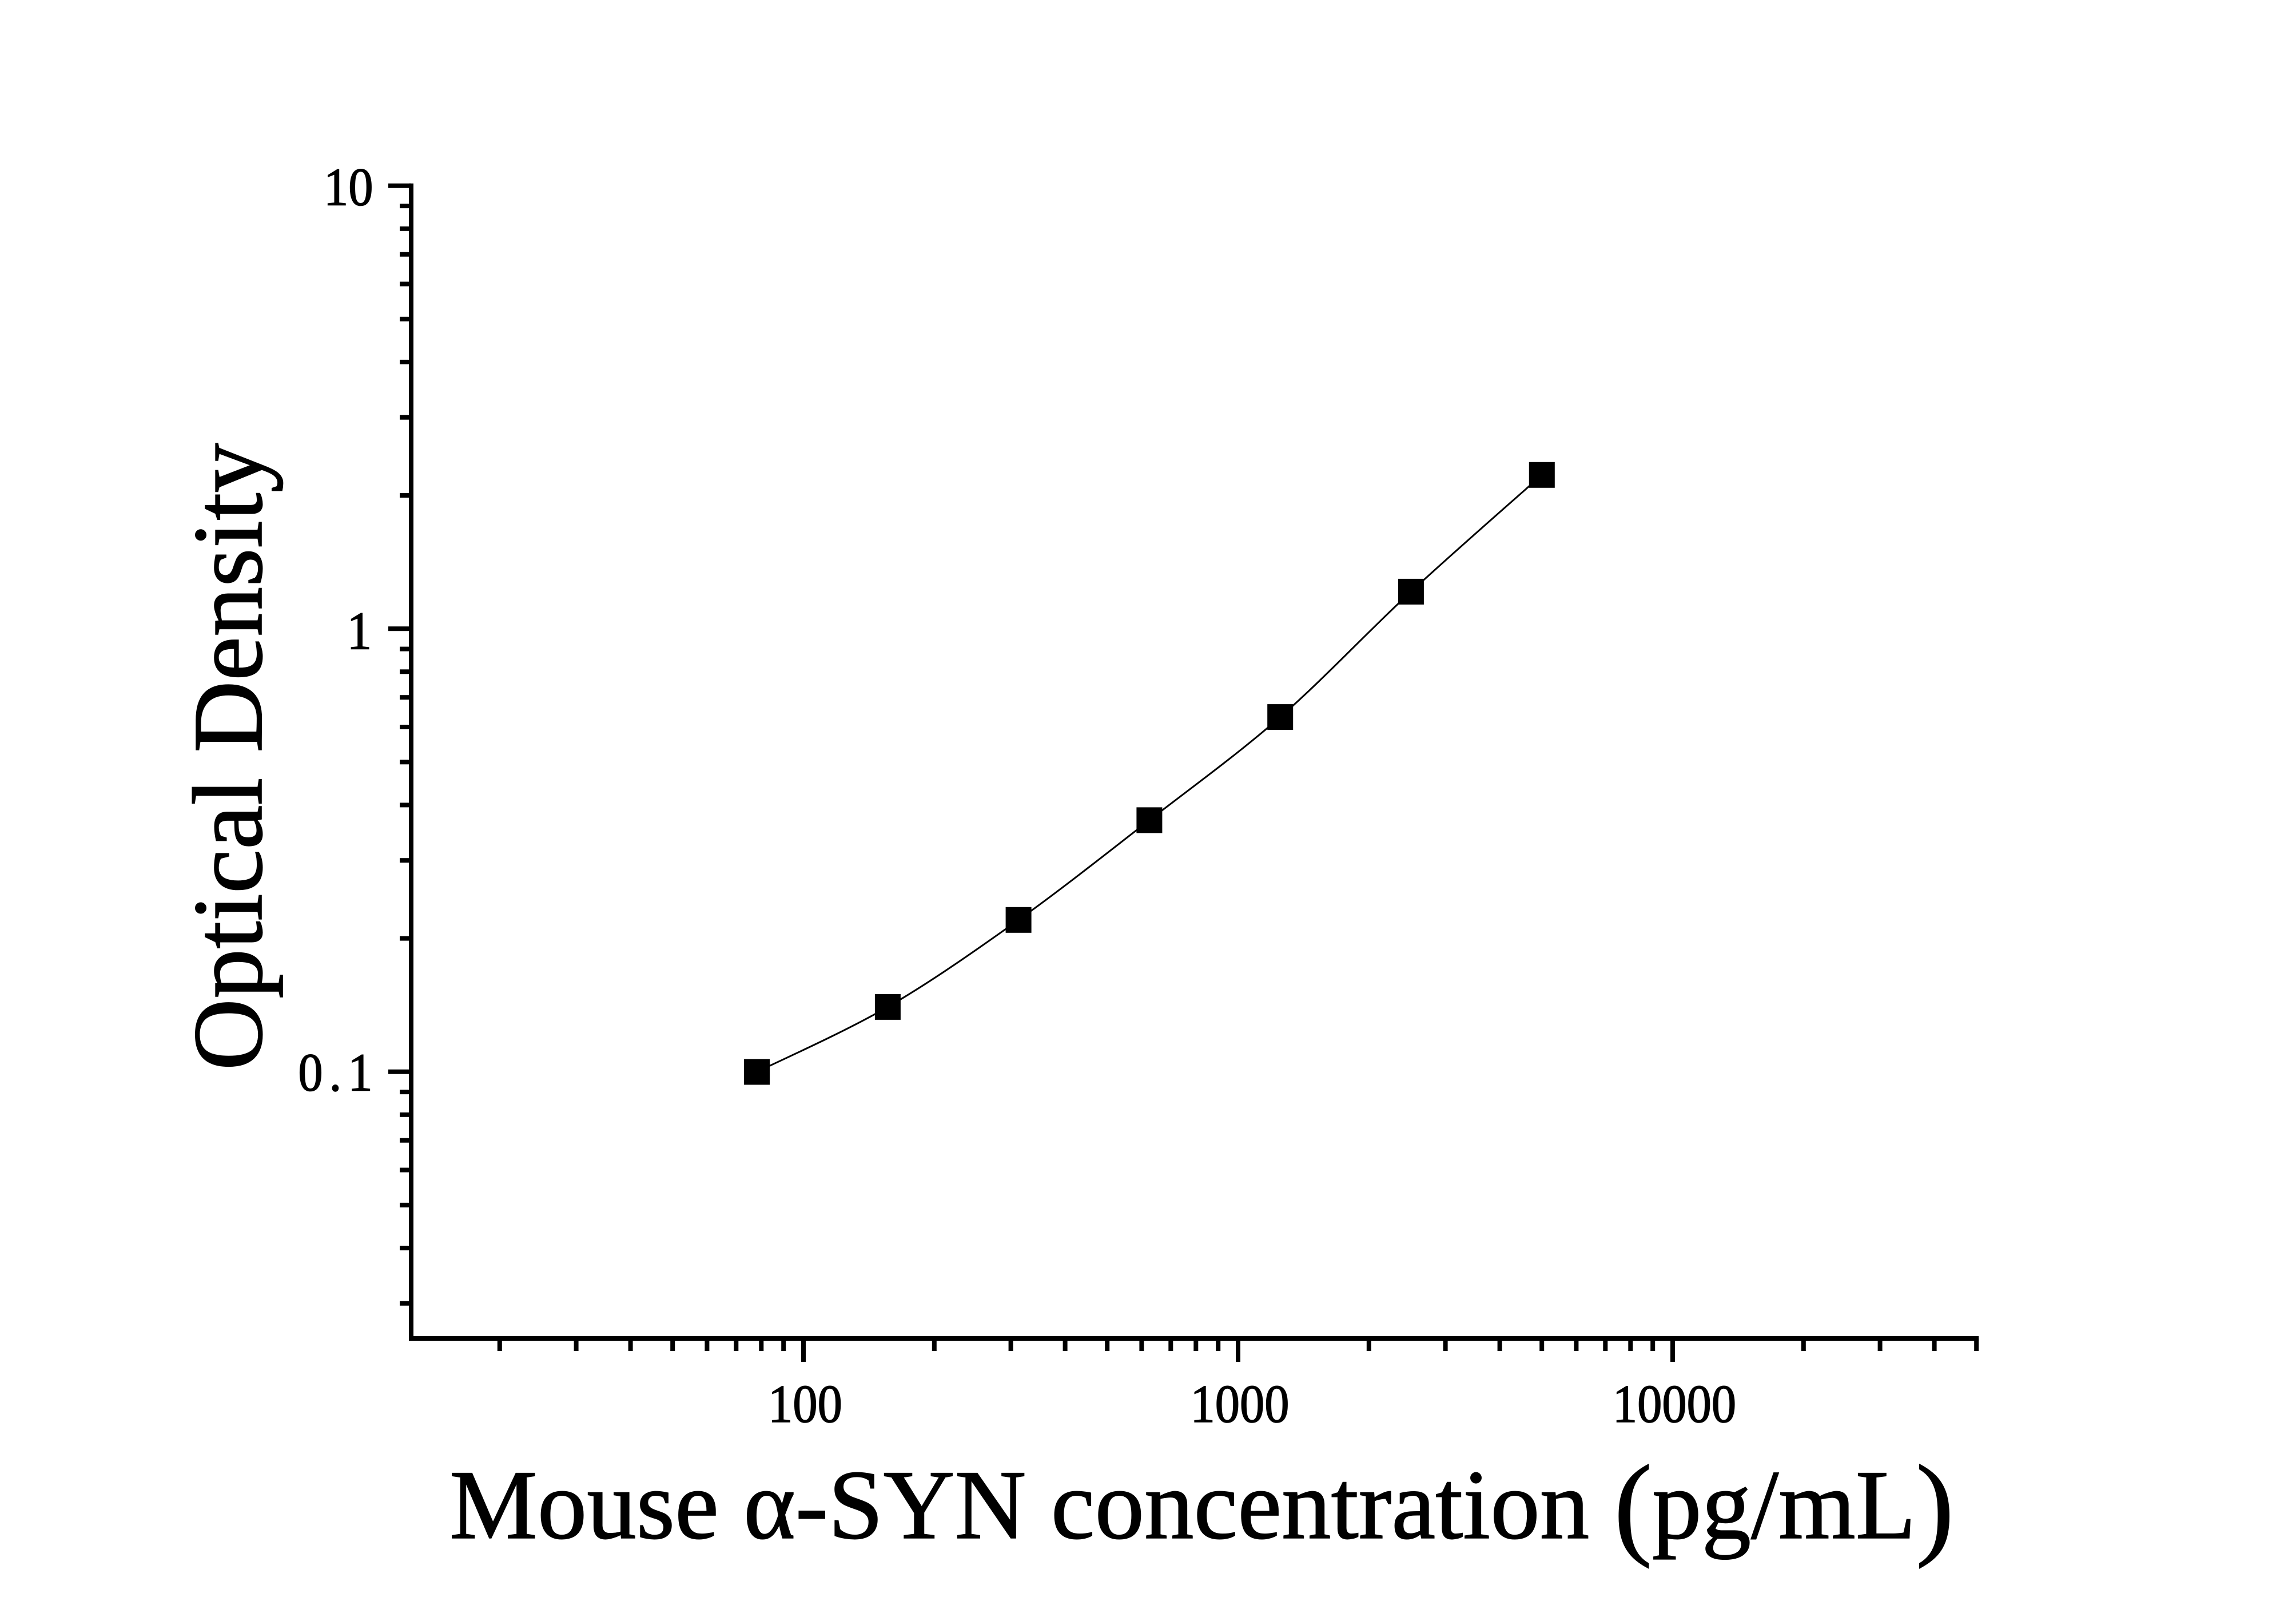 This screenshot has width=2296, height=1605. I want to click on svg-text: 10000, so click(1675, 1404).